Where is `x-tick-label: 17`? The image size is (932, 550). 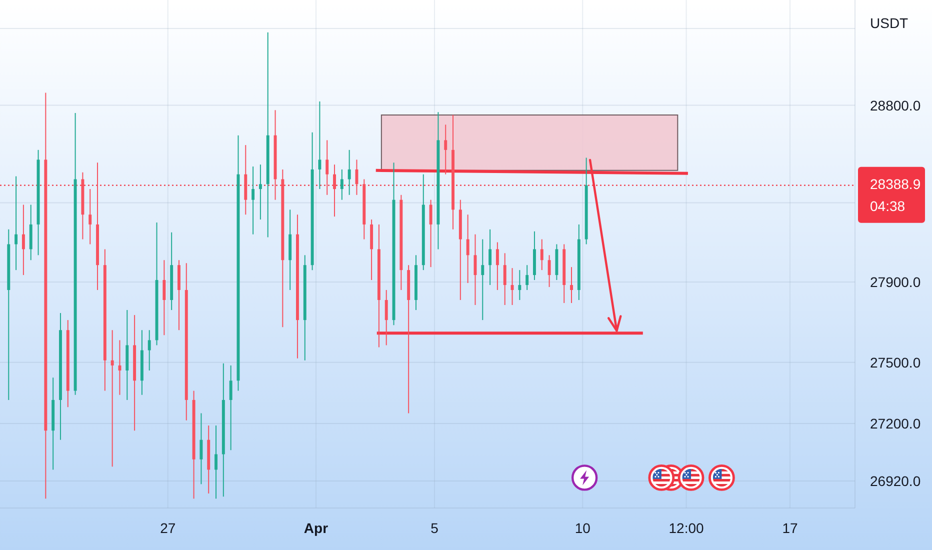
x-tick-label: 17 is located at coordinates (790, 528).